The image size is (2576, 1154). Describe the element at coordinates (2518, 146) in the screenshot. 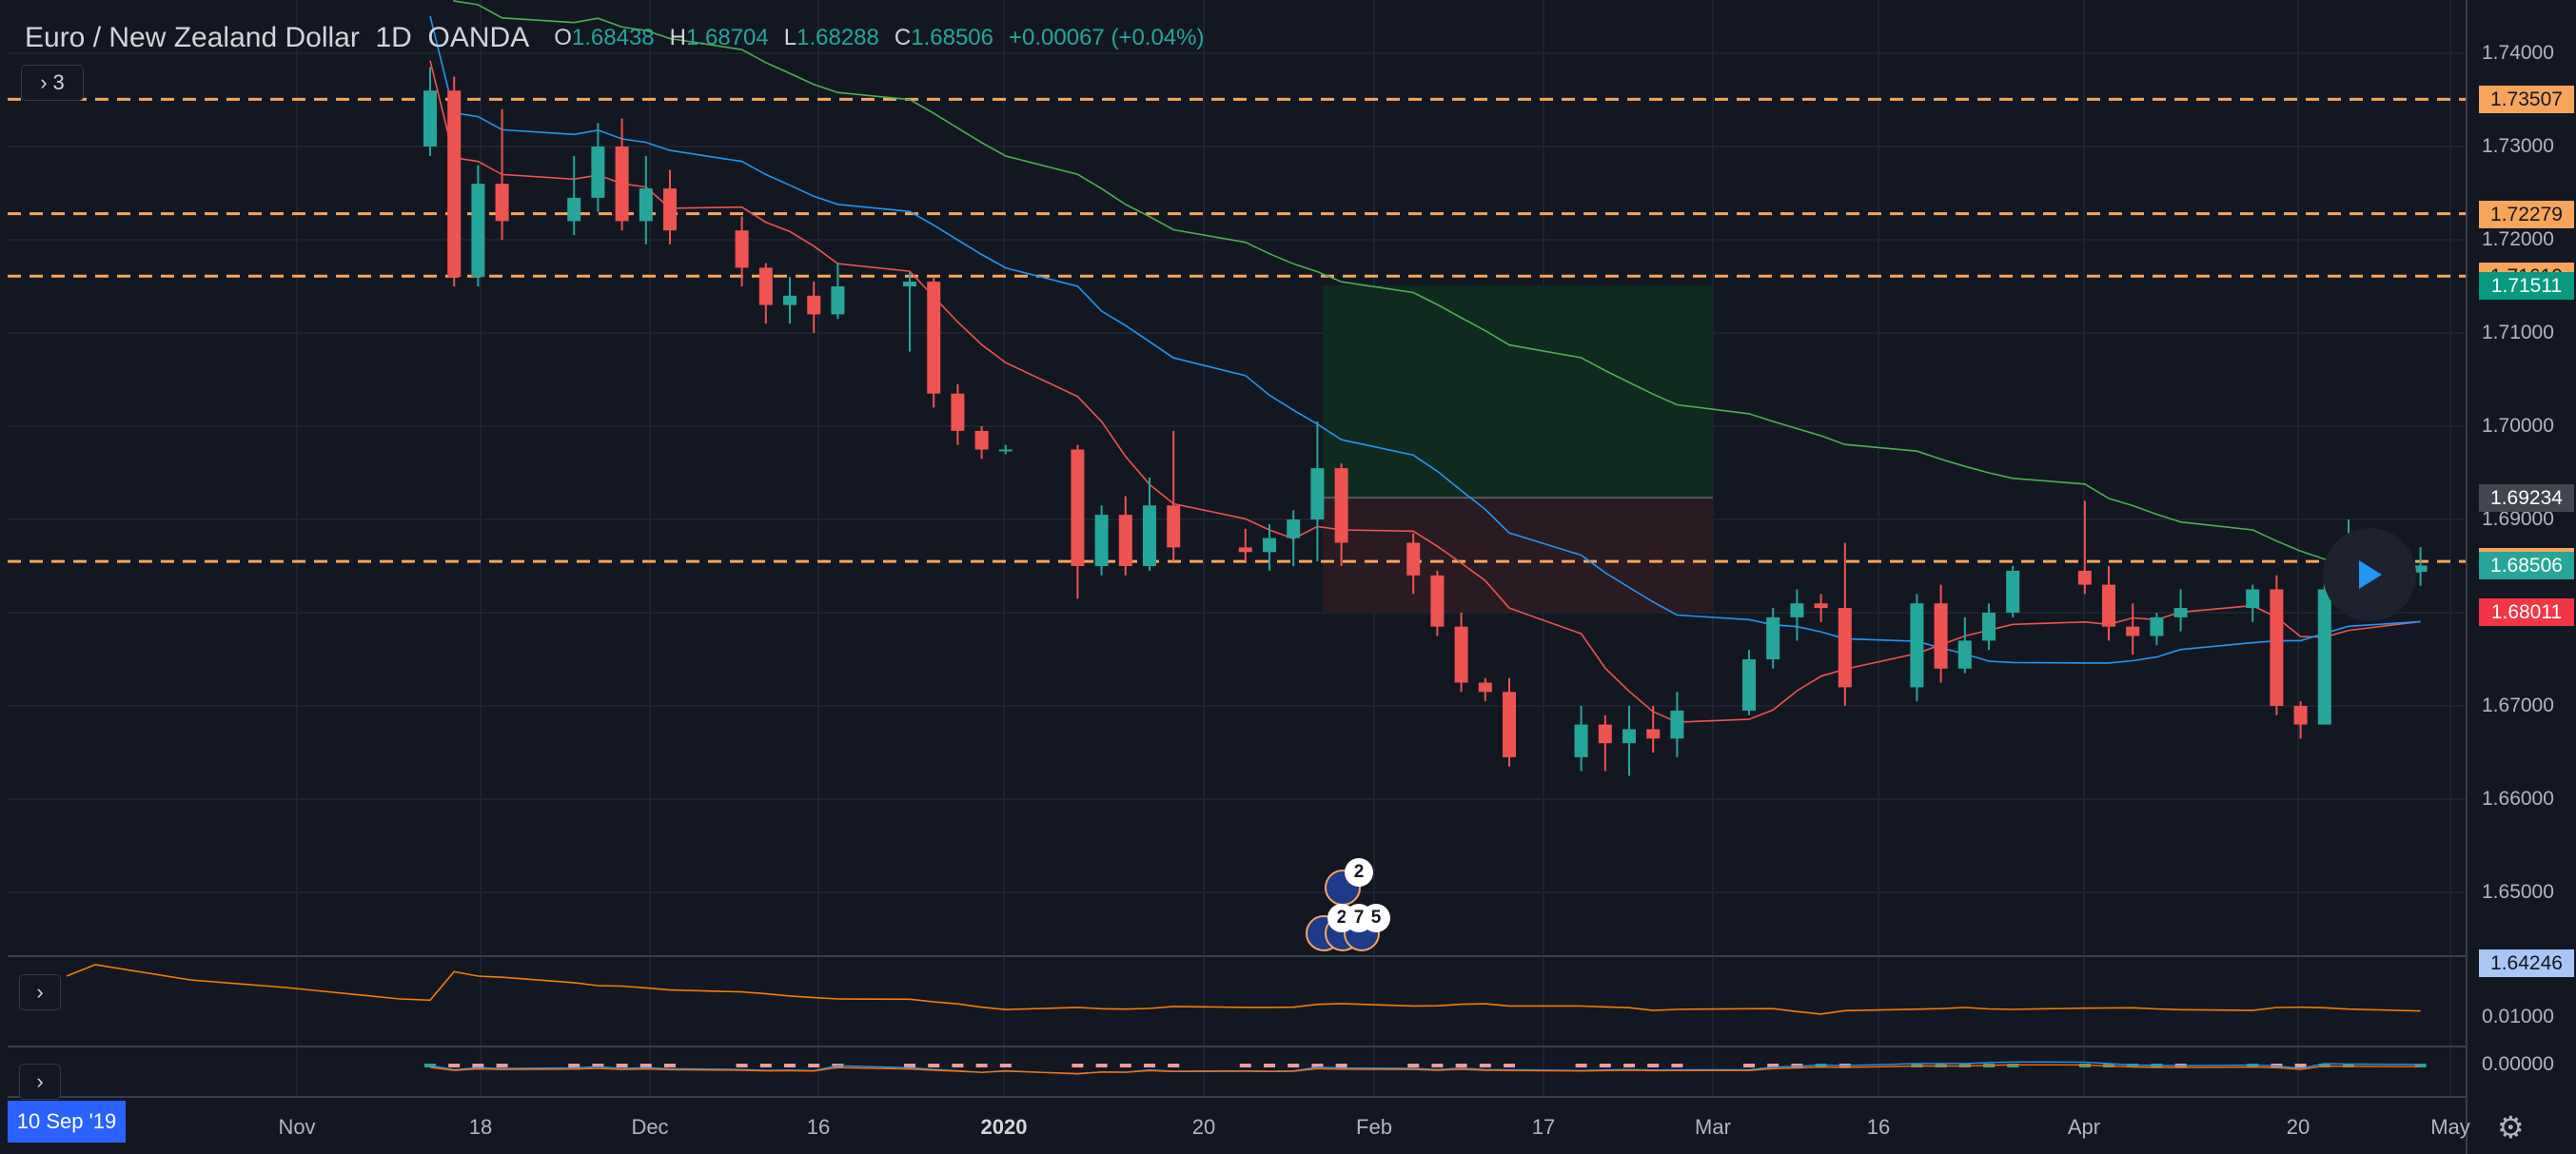

I see `price-axis-label: 1.73000` at that location.